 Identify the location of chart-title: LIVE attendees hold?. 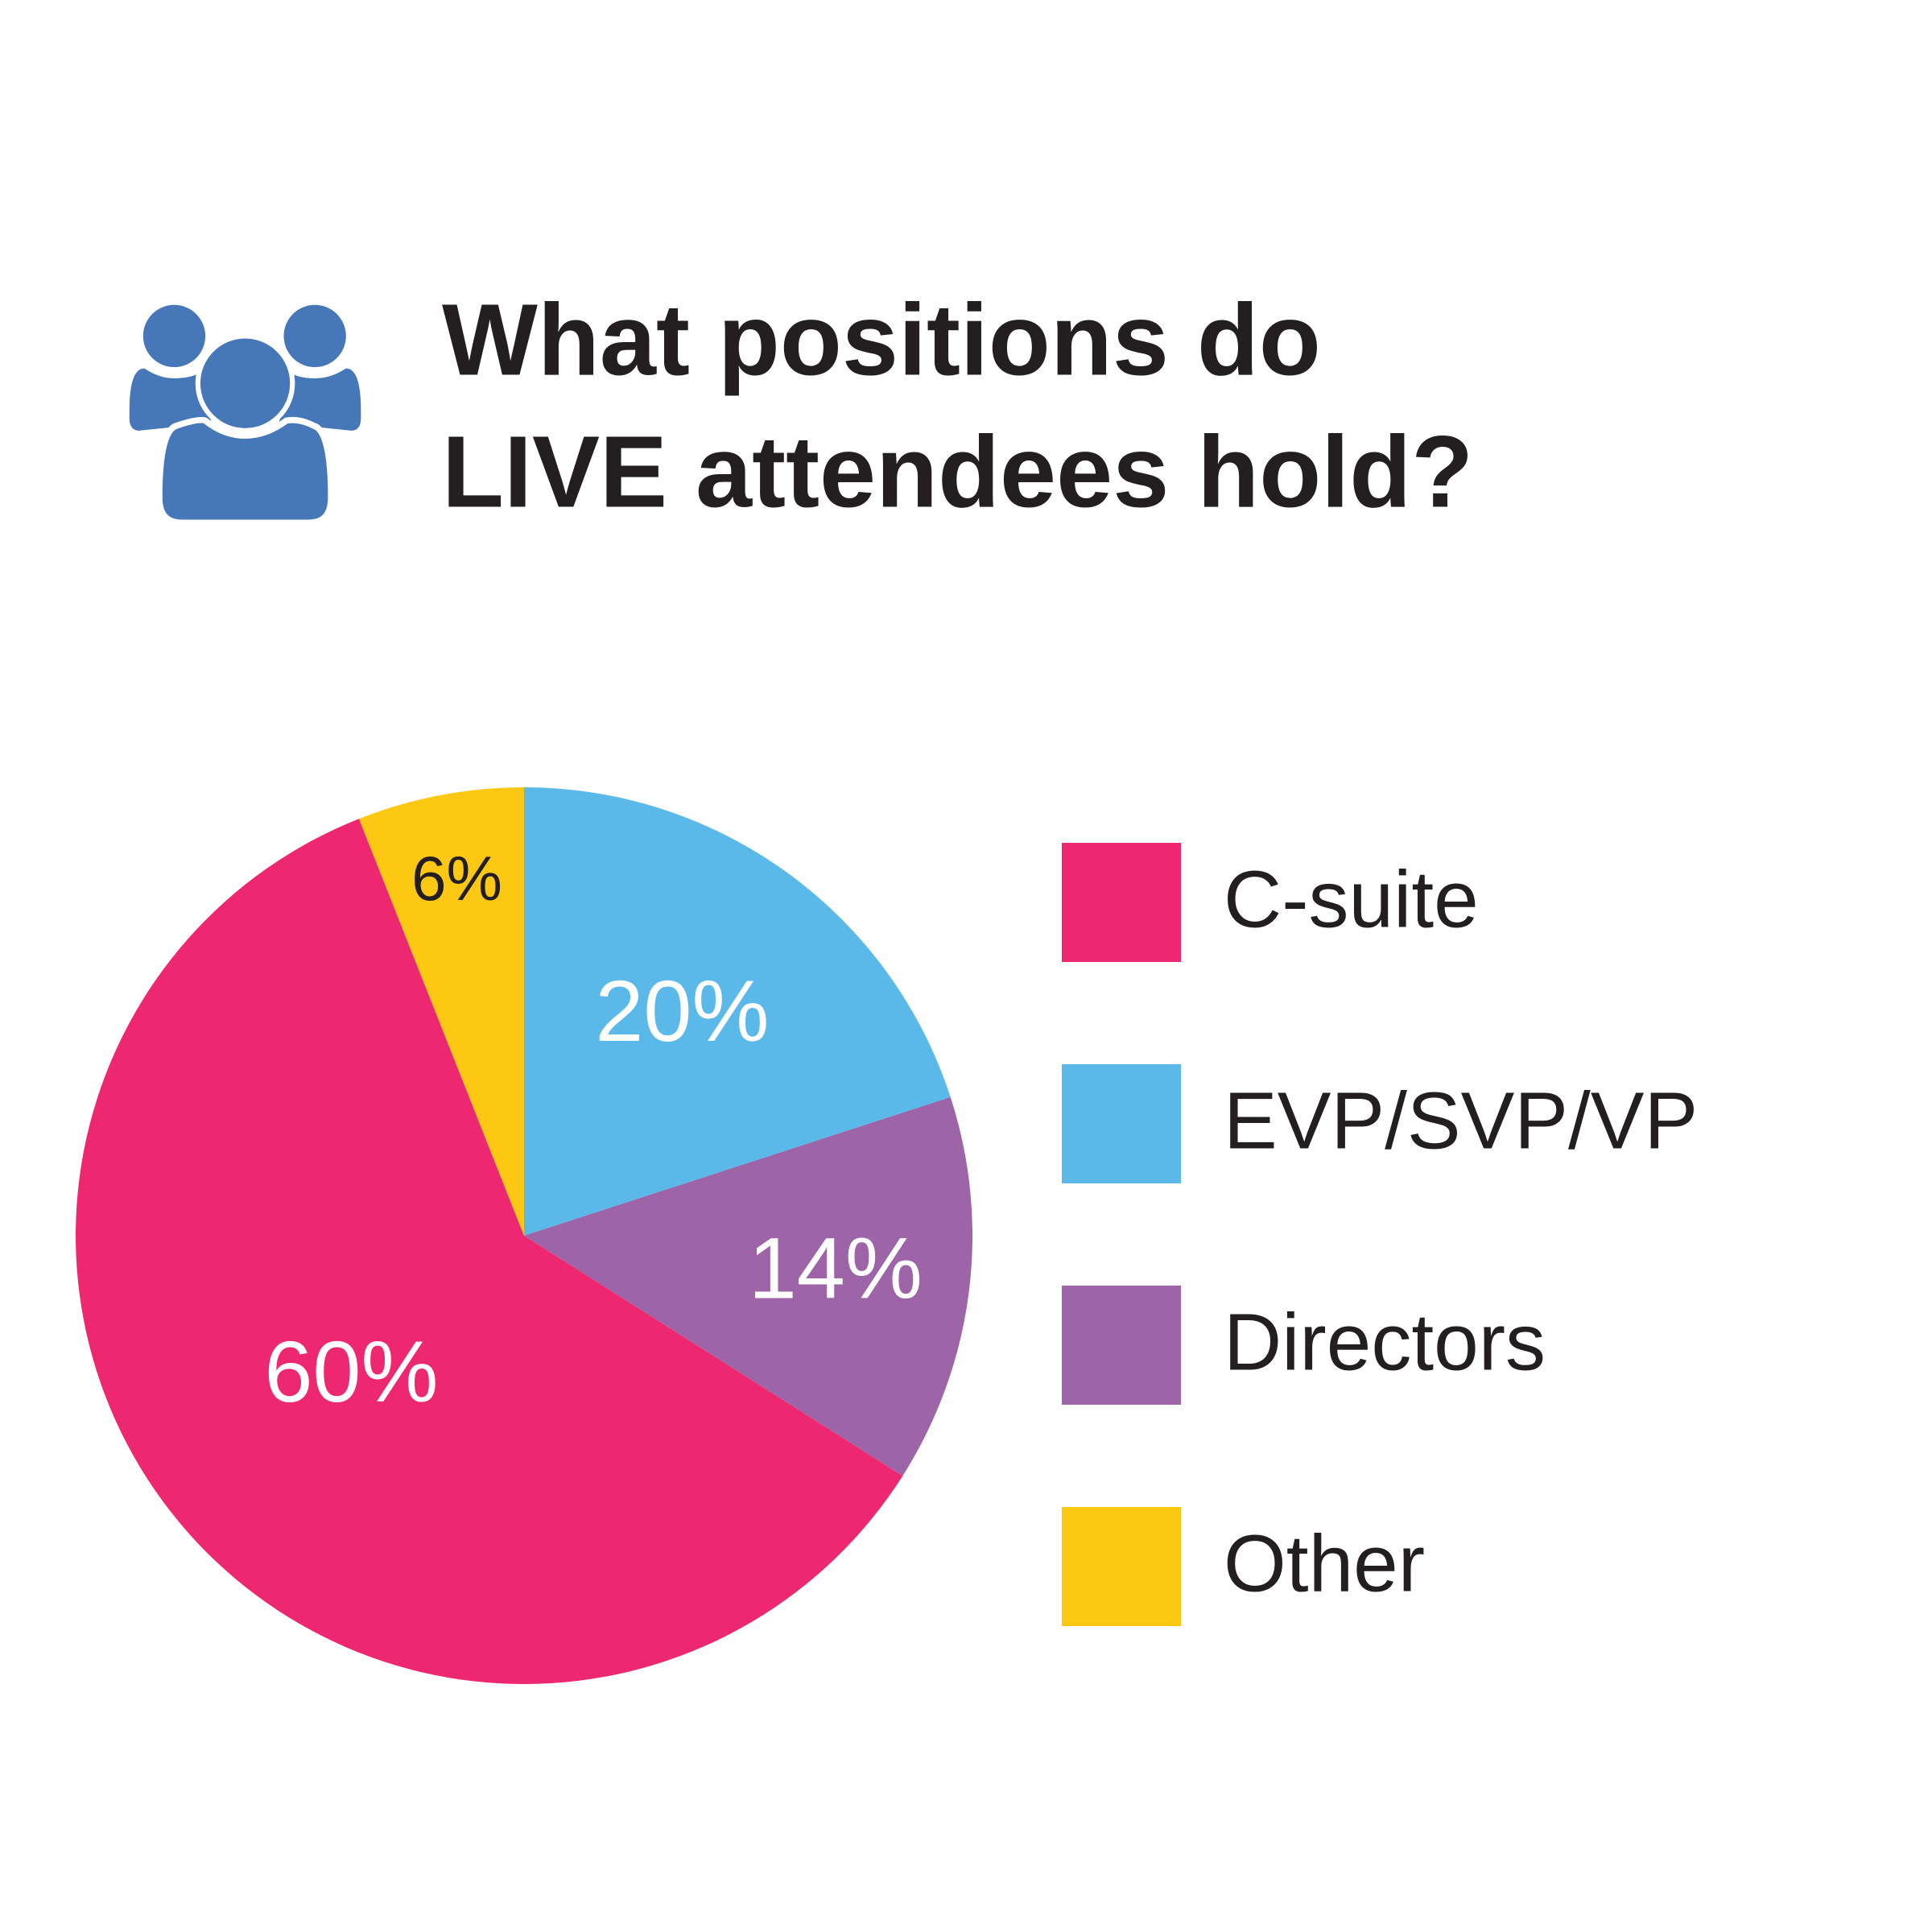
(957, 471).